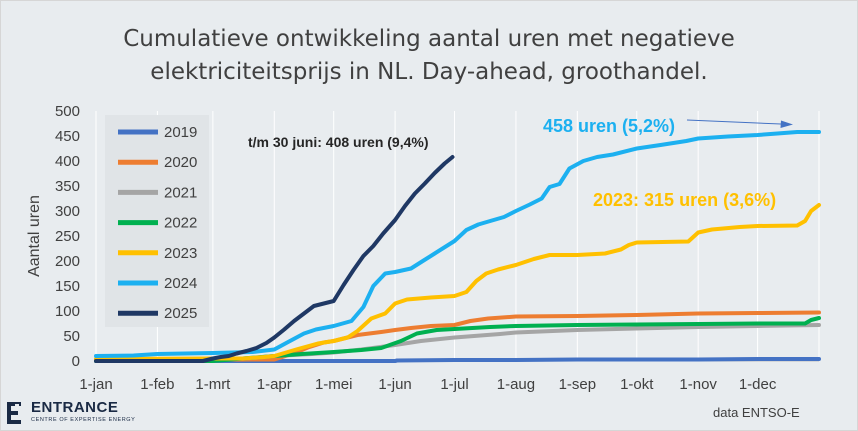 Image resolution: width=858 pixels, height=431 pixels. I want to click on y-tick-label: 450, so click(67, 136).